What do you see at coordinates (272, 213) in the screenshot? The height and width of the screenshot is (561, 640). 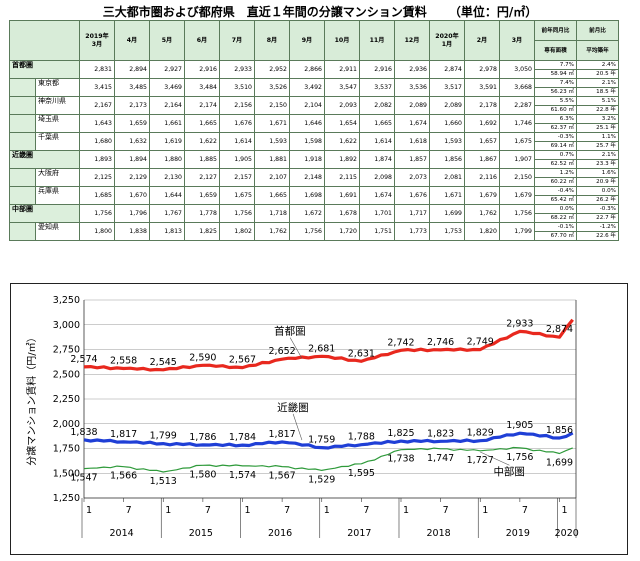 I see `rent-cell: 1,718` at bounding box center [272, 213].